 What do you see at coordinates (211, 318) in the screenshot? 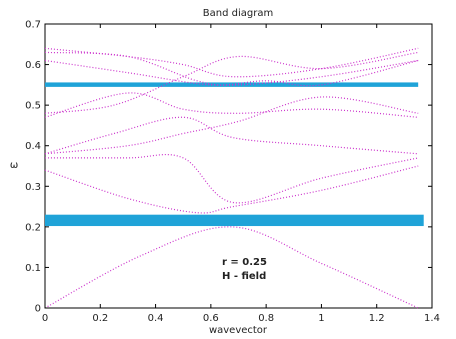
I see `x-tick-label: 0.6` at bounding box center [211, 318].